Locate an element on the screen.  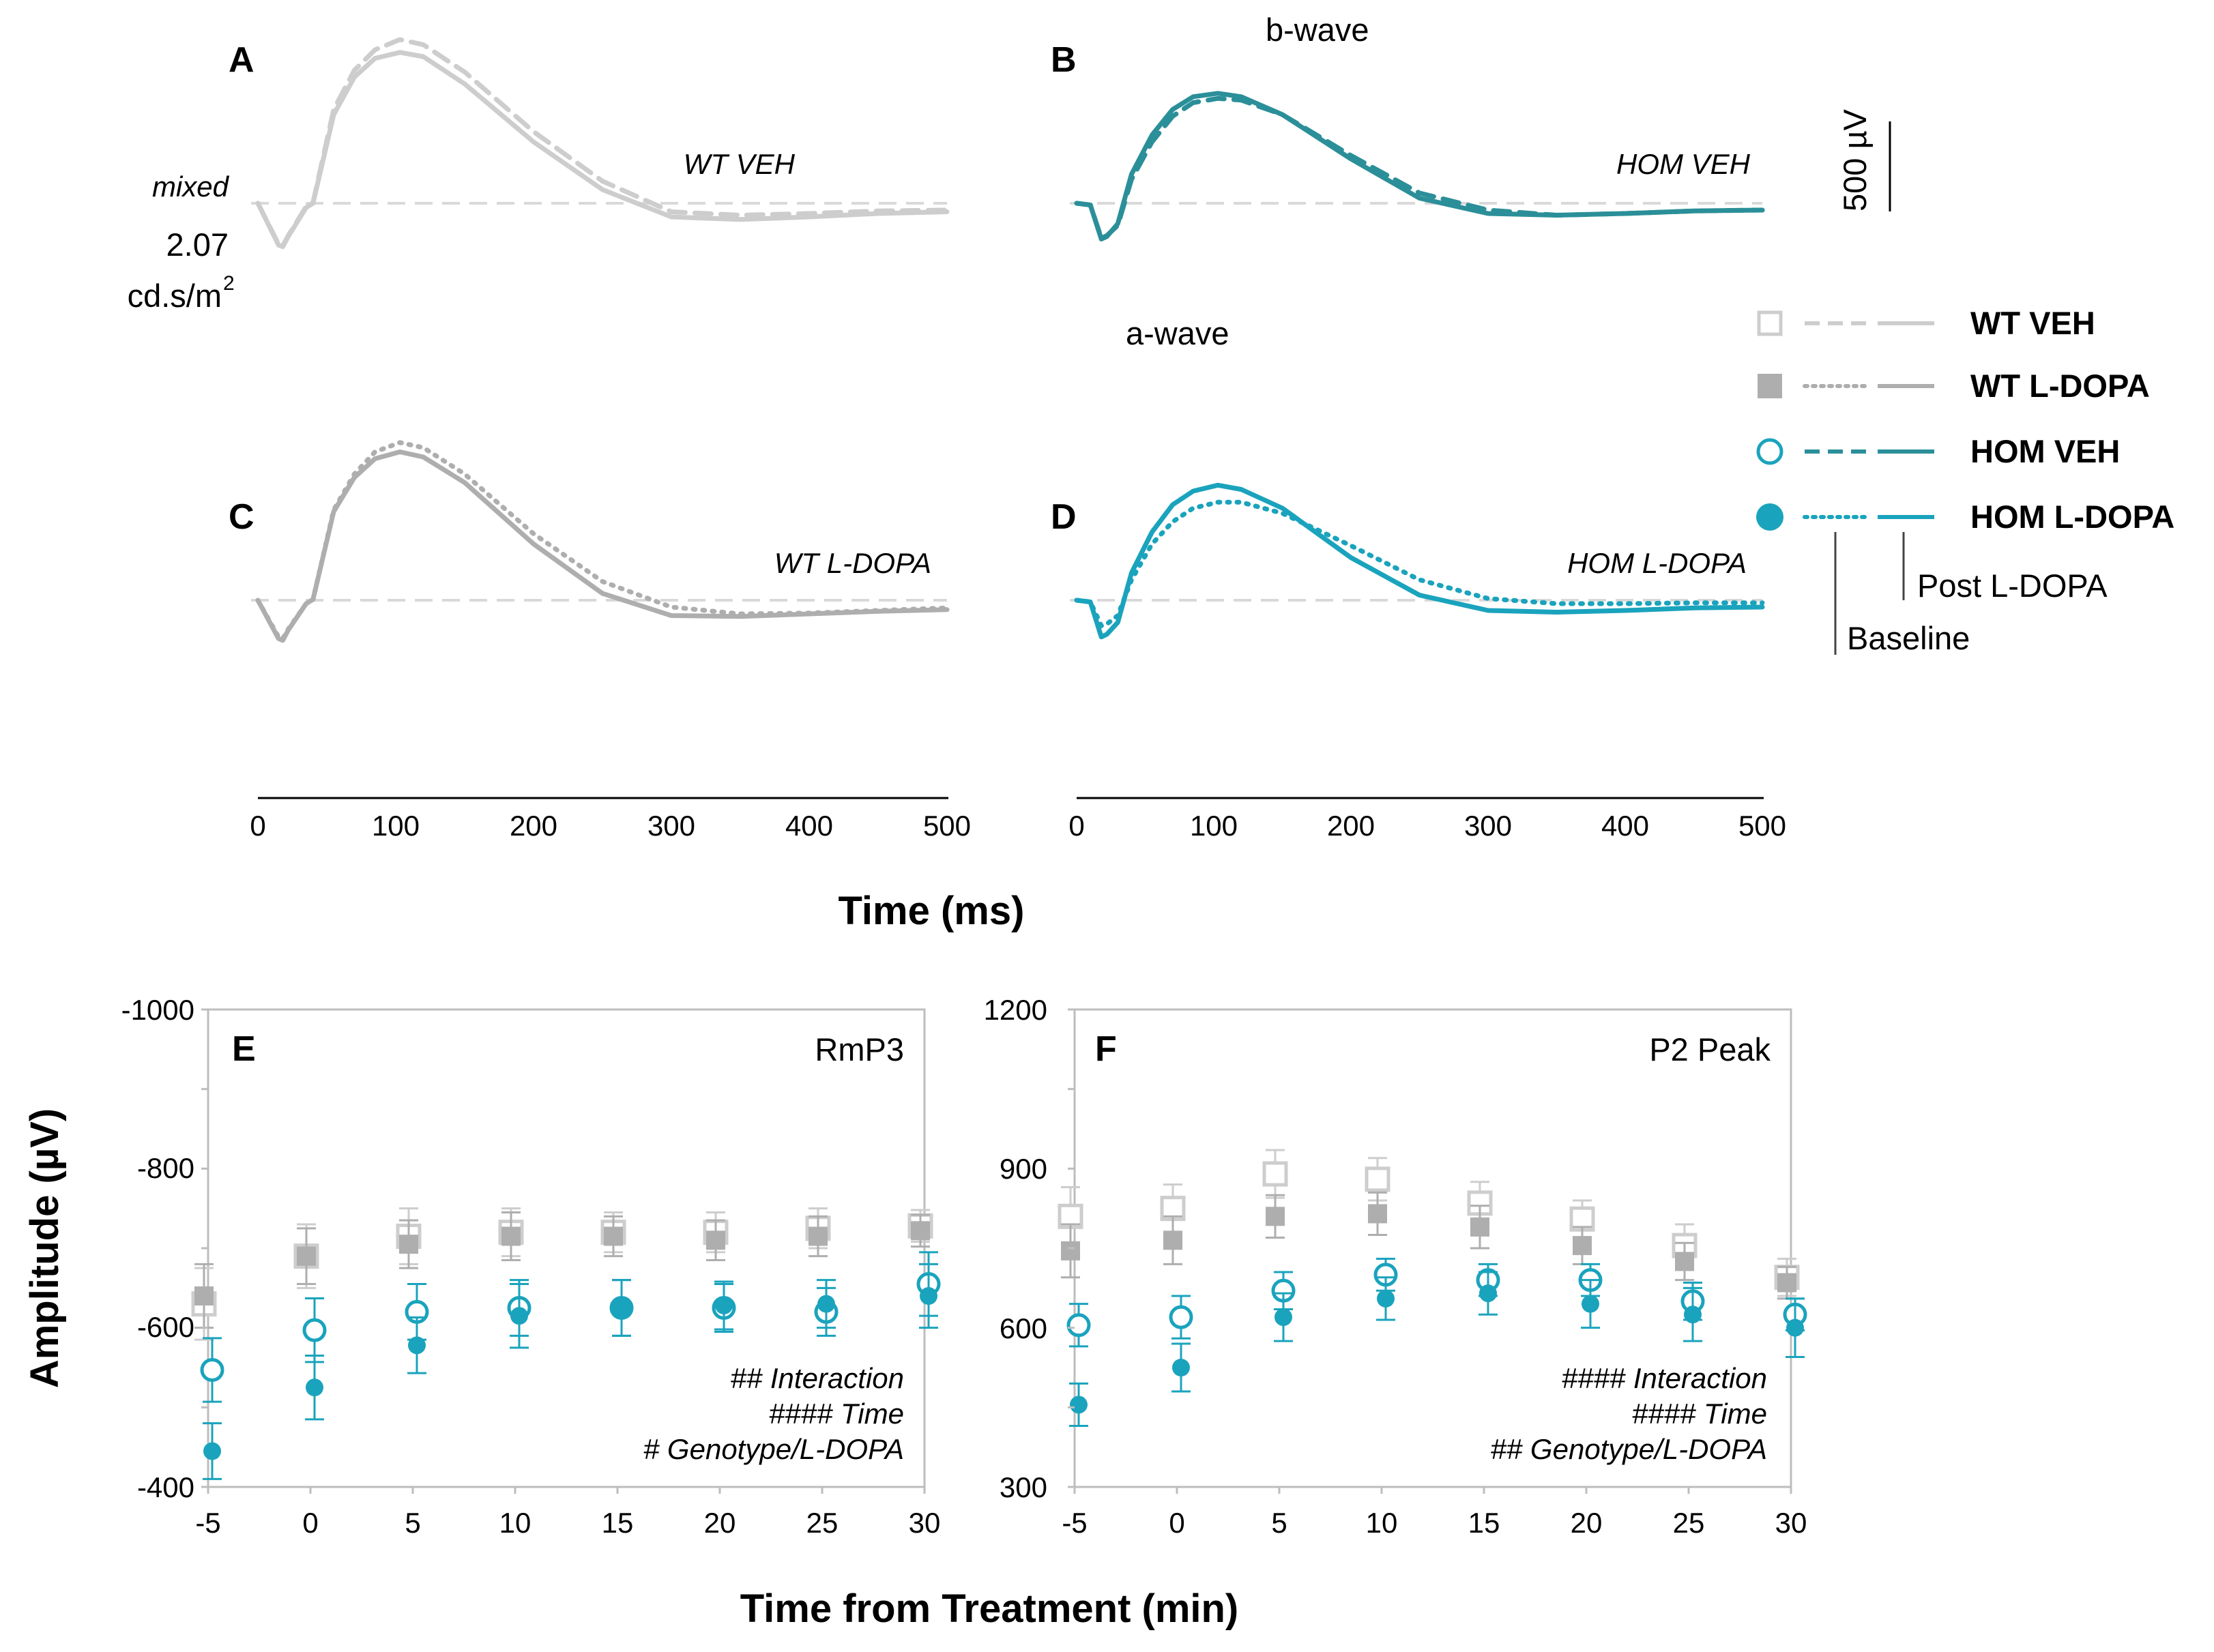
panel-b-erg-hom-veh: B HOM VEH b-wave a-wave 500 µV is located at coordinates (1471, 182).